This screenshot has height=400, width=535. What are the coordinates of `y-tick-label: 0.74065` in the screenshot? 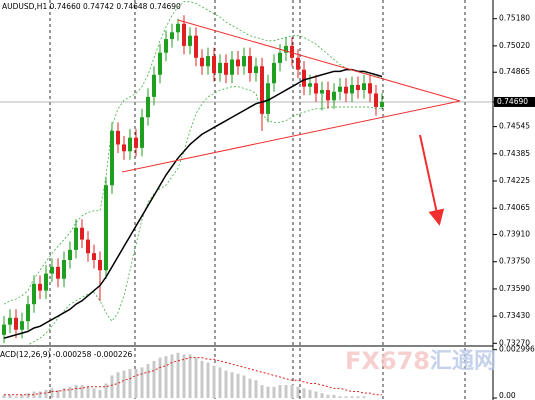 It's located at (514, 207).